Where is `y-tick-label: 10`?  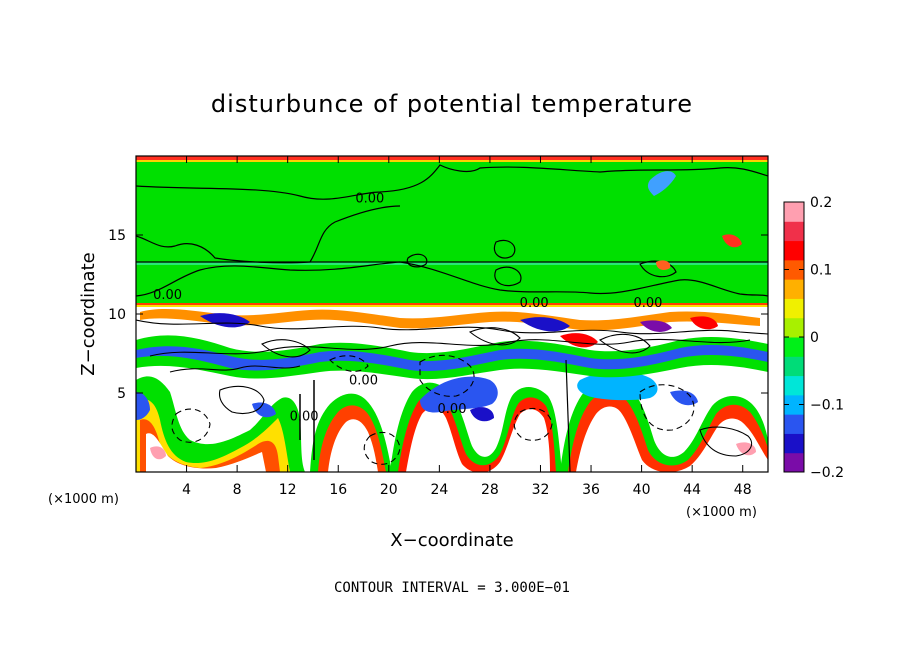 y-tick-label: 10 is located at coordinates (117, 315).